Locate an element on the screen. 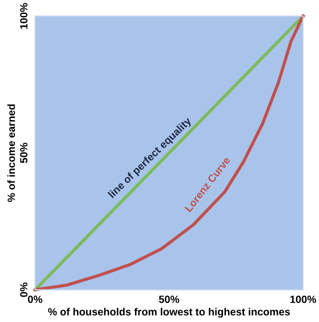 Image resolution: width=319 pixels, height=322 pixels. x-axis-title: % of households from lowest to highest incomes is located at coordinates (169, 313).